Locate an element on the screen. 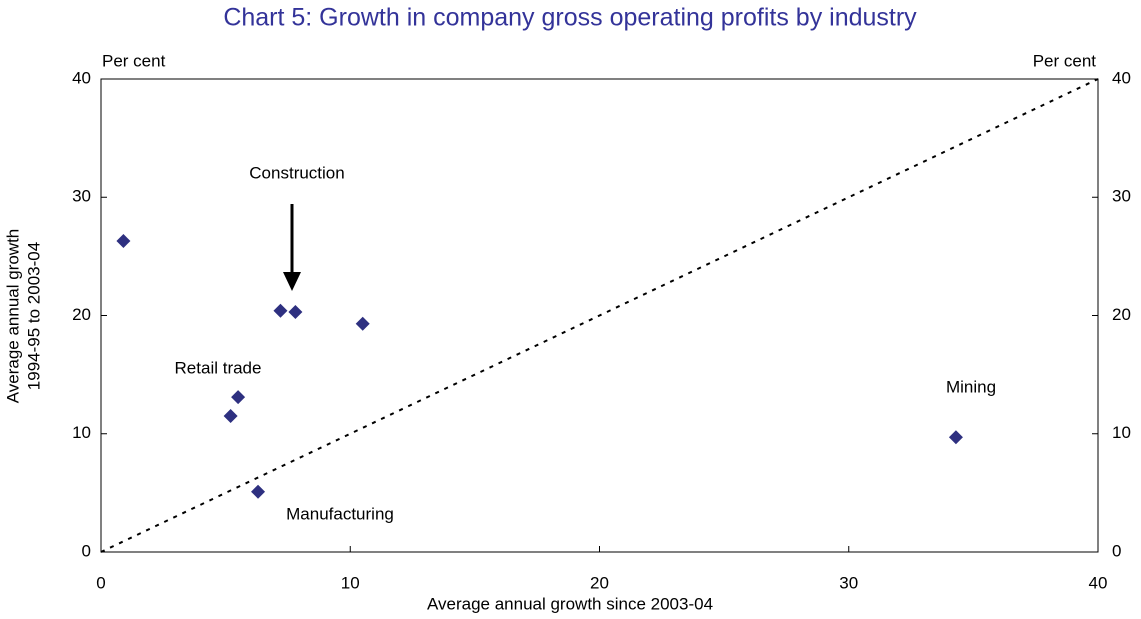 This screenshot has height=619, width=1141. y2-tick-label: 30 is located at coordinates (1121, 196).